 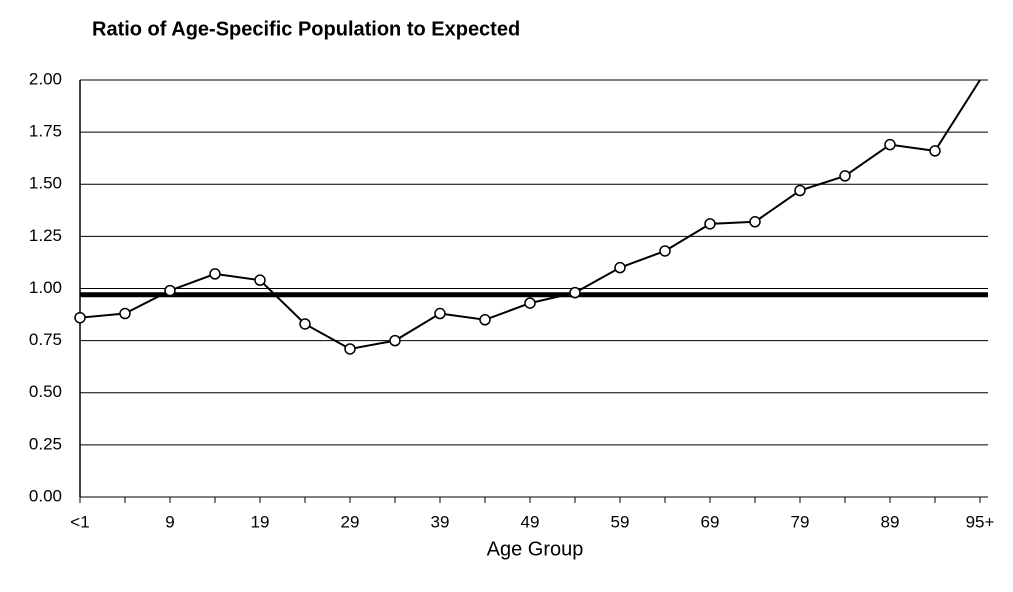 I want to click on y-tick-label: 2.00, so click(x=45, y=78).